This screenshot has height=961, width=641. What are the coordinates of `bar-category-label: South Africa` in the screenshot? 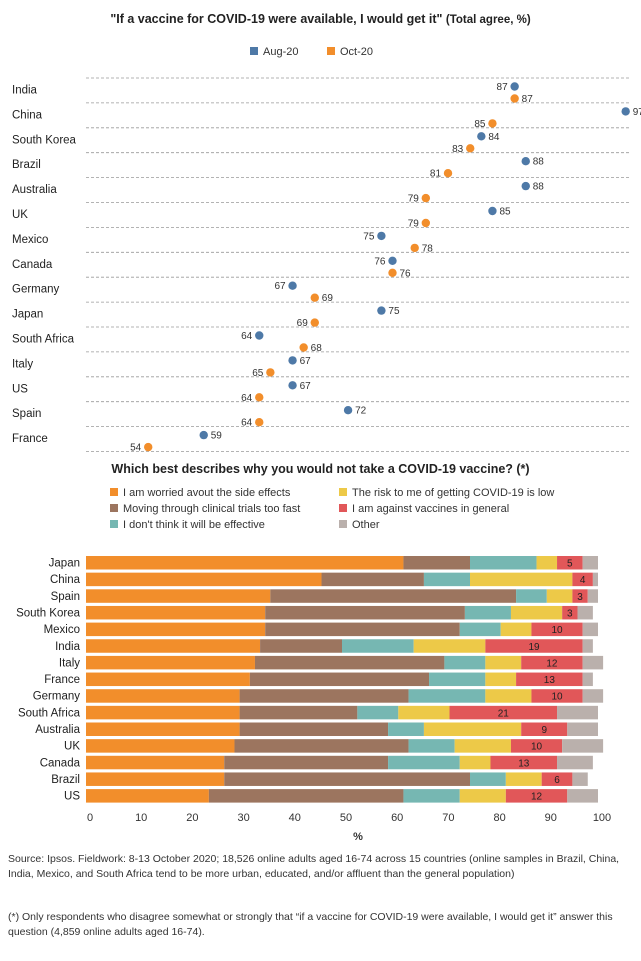 It's located at (49, 713).